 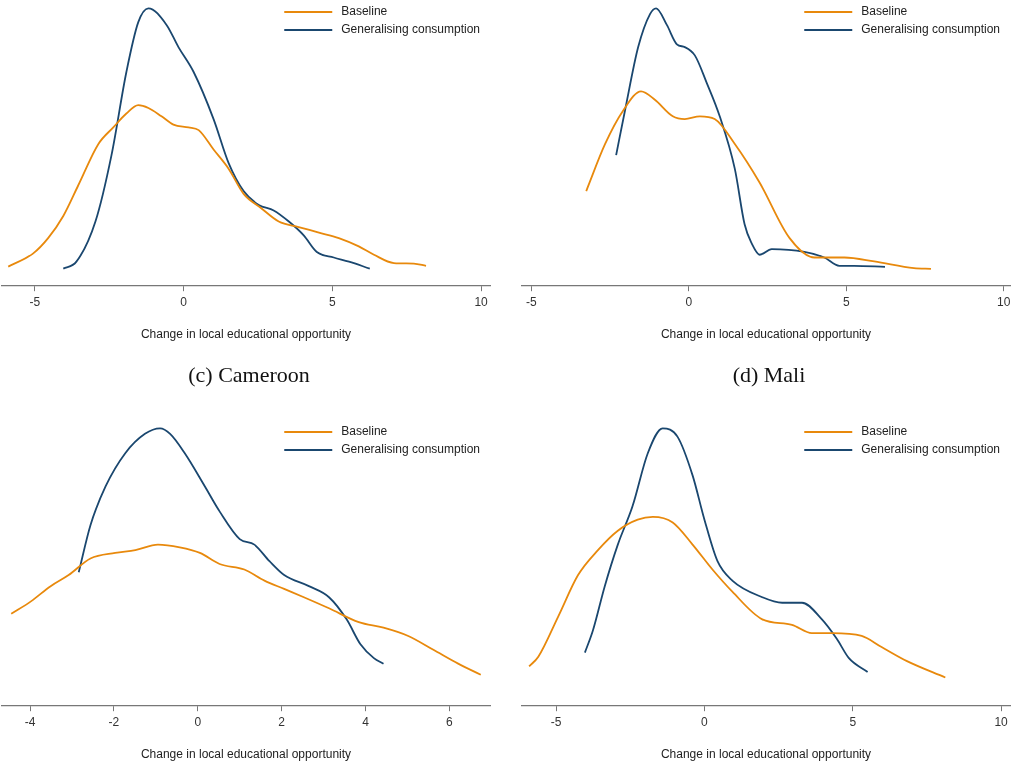 What do you see at coordinates (769, 375) in the screenshot?
I see `text: (d) Mali` at bounding box center [769, 375].